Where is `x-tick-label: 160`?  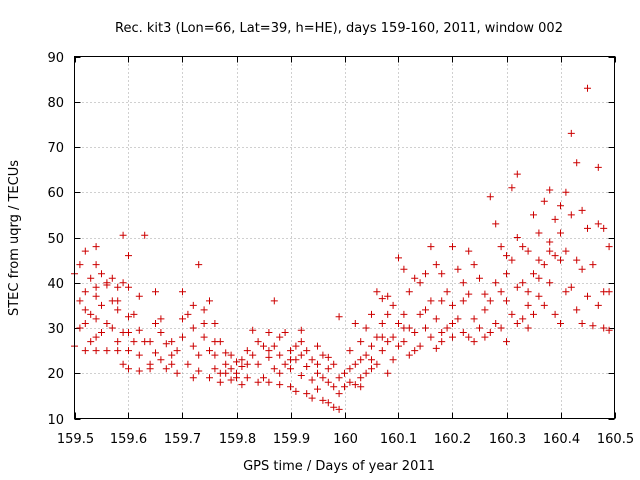 x-tick-label: 160 is located at coordinates (345, 439).